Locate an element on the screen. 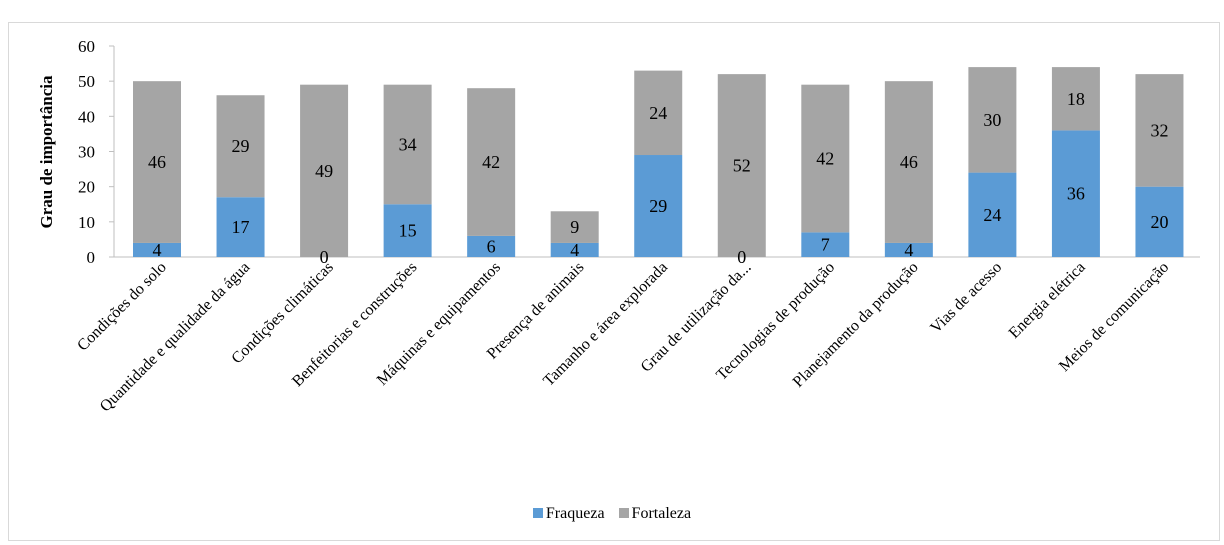  y-tick-label: 0 is located at coordinates (91, 257).